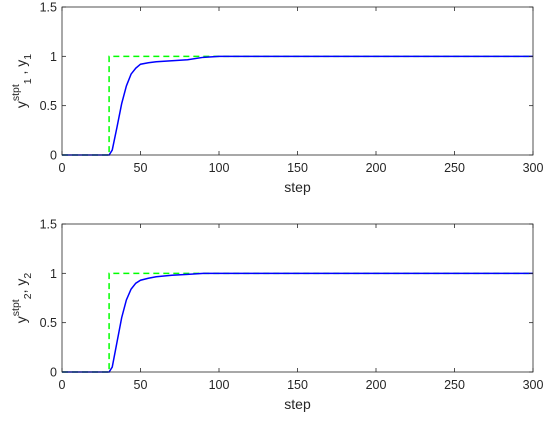  I want to click on y-axis-label: ystpt1 , y1, so click(22, 81).